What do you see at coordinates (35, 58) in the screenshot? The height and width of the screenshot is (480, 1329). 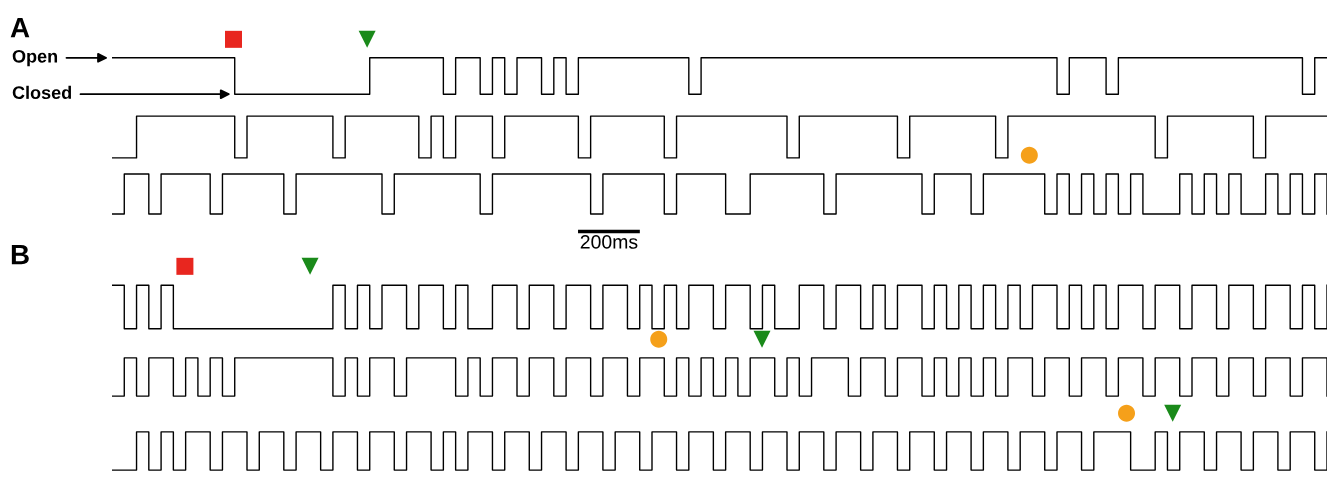 I see `text: Open` at bounding box center [35, 58].